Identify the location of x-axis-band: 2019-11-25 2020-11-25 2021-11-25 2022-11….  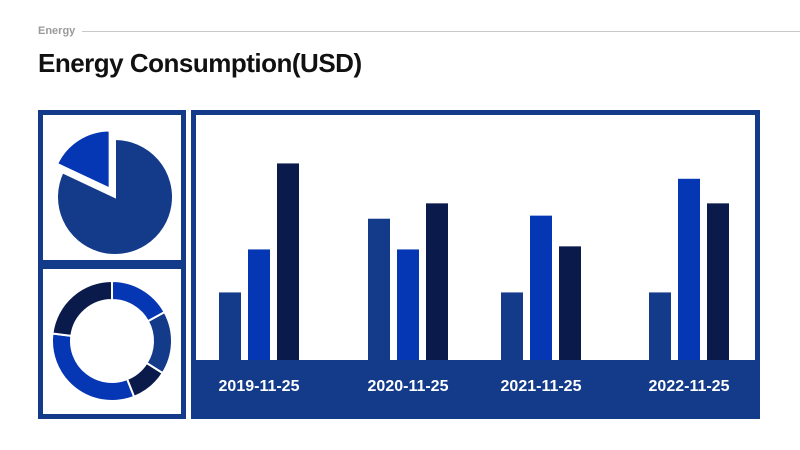
(475, 387).